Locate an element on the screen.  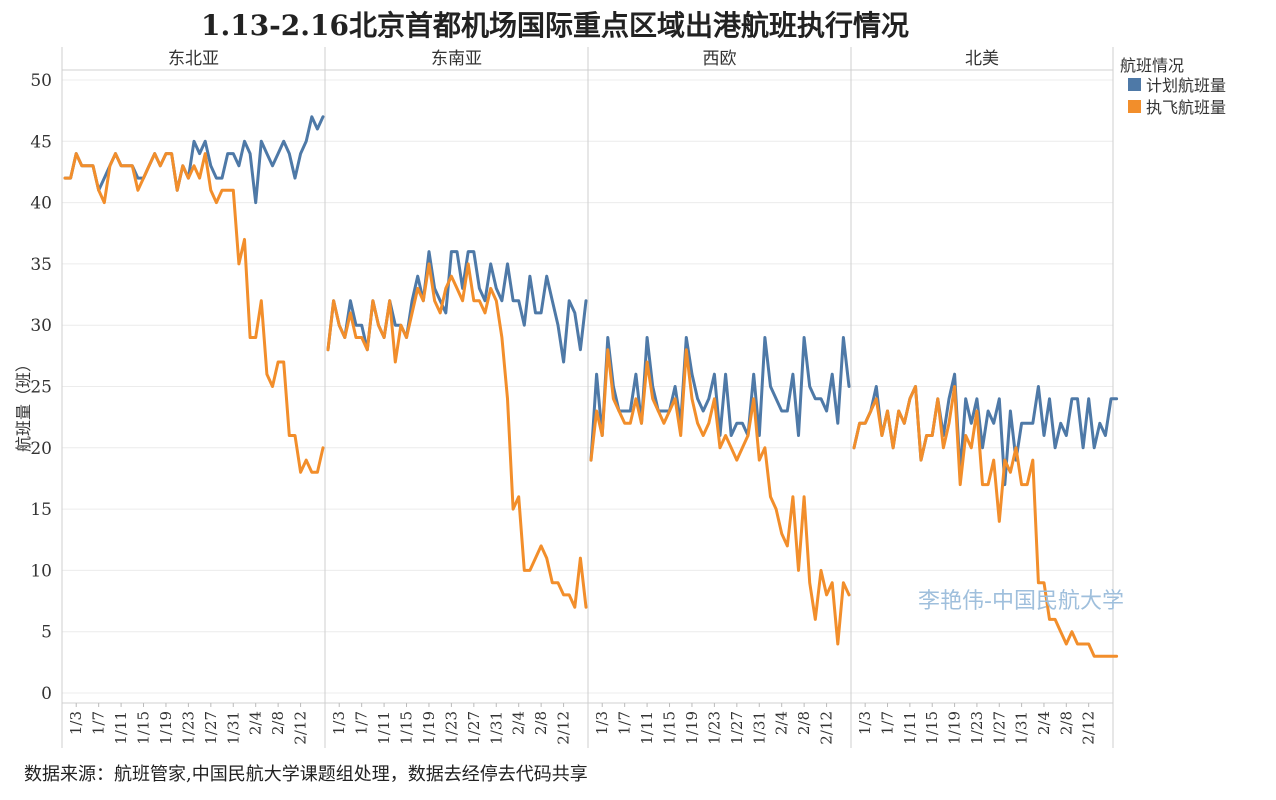
y-tick-label: 25 is located at coordinates (41, 388).